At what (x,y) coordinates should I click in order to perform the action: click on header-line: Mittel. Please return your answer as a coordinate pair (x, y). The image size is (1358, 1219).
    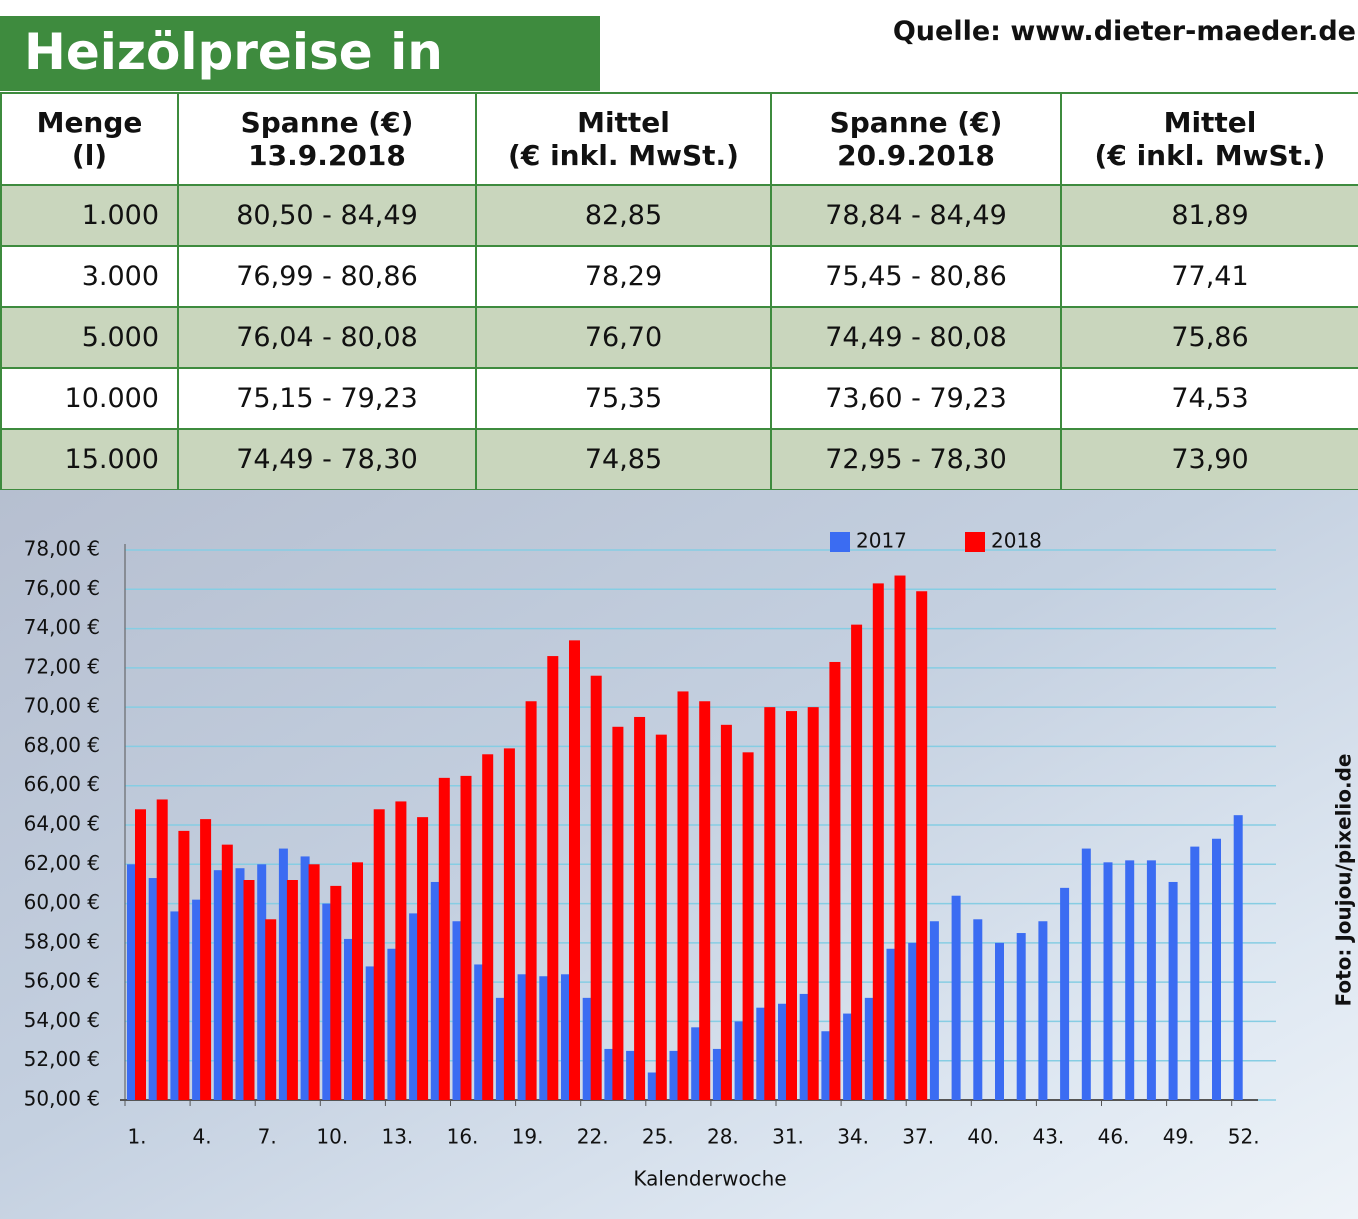
    Looking at the image, I should click on (1210, 122).